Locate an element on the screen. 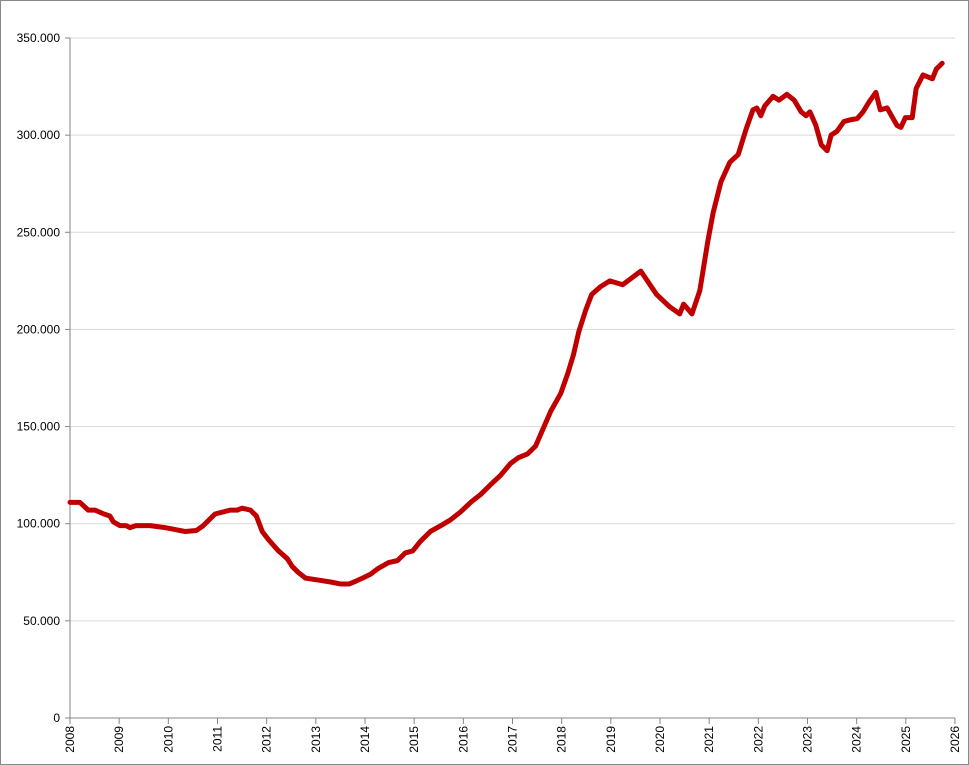  x-tick-label: 2019 is located at coordinates (611, 739).